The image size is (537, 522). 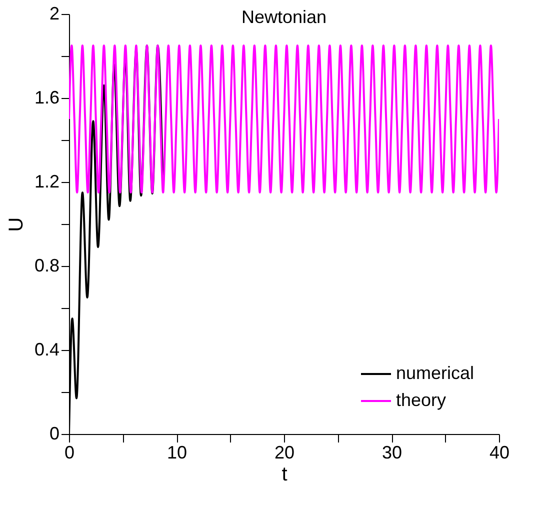 What do you see at coordinates (54, 434) in the screenshot?
I see `y-tick-label: 0` at bounding box center [54, 434].